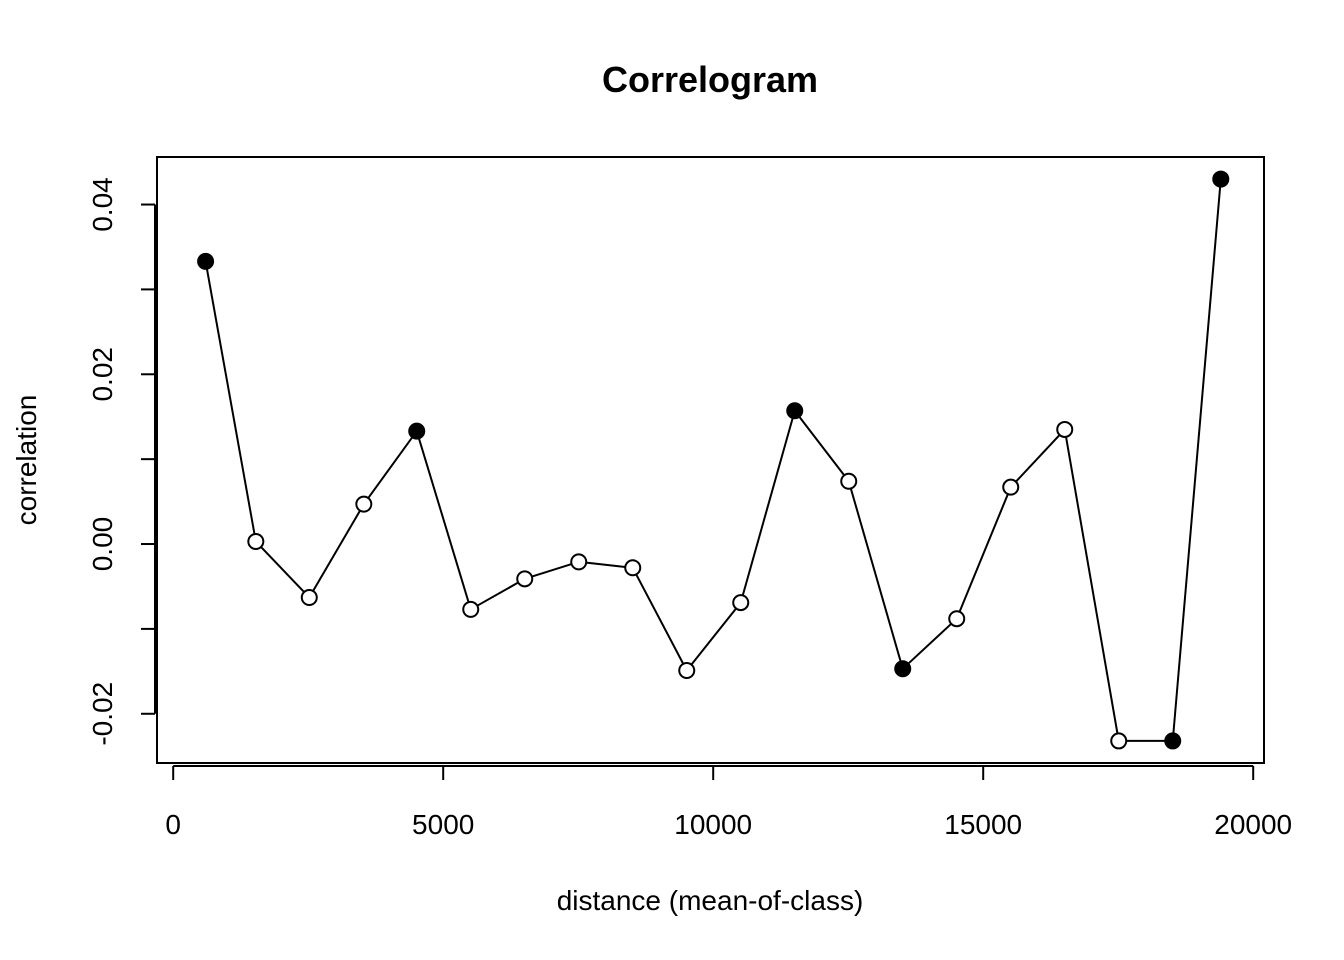 Image resolution: width=1344 pixels, height=960 pixels. What do you see at coordinates (26, 460) in the screenshot?
I see `y-axis-label: correlation` at bounding box center [26, 460].